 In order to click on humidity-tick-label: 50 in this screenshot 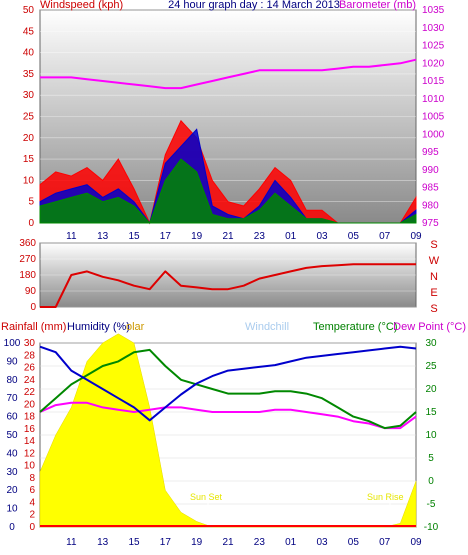, I will do `click(12, 435)`.